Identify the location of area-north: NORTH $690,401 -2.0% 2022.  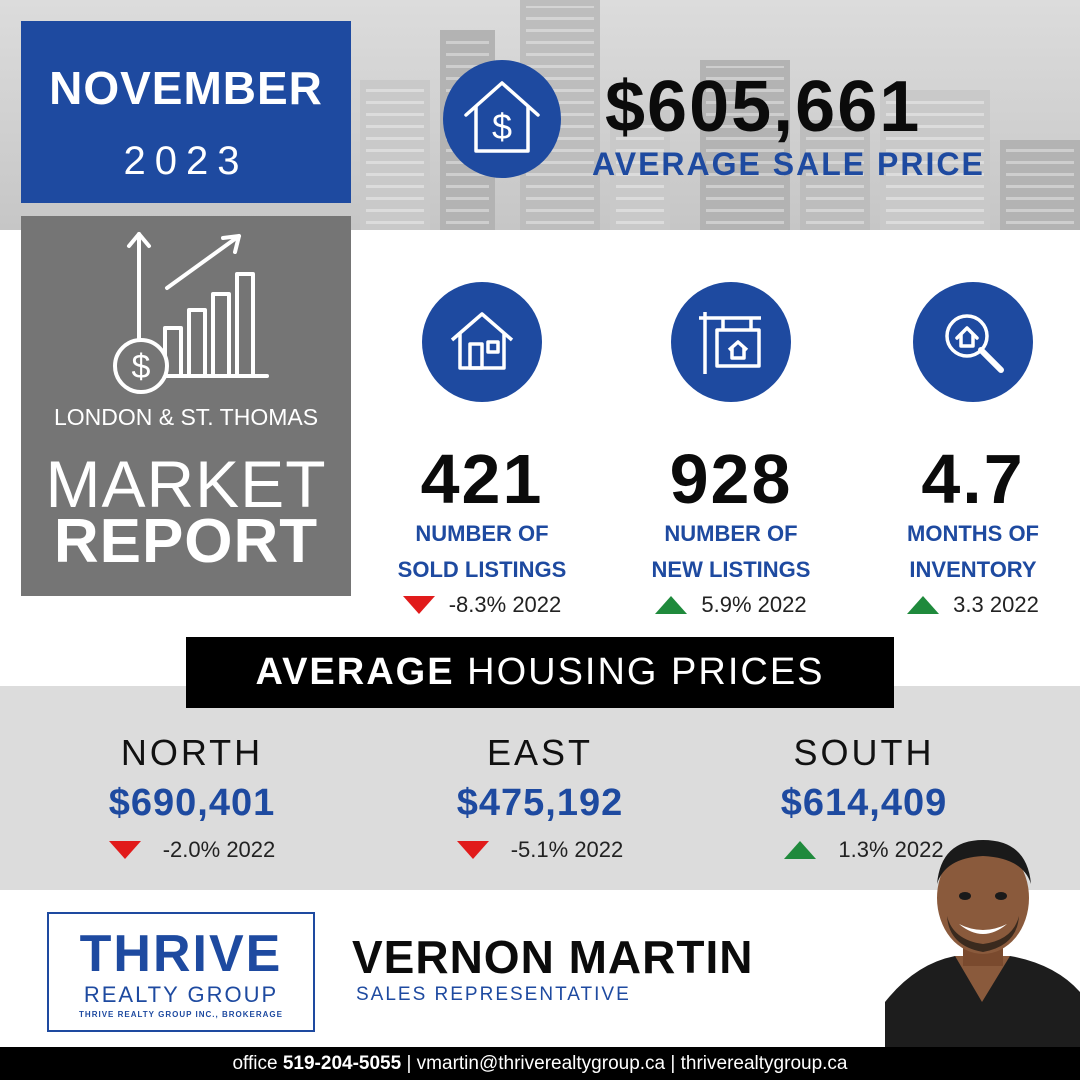
(192, 797).